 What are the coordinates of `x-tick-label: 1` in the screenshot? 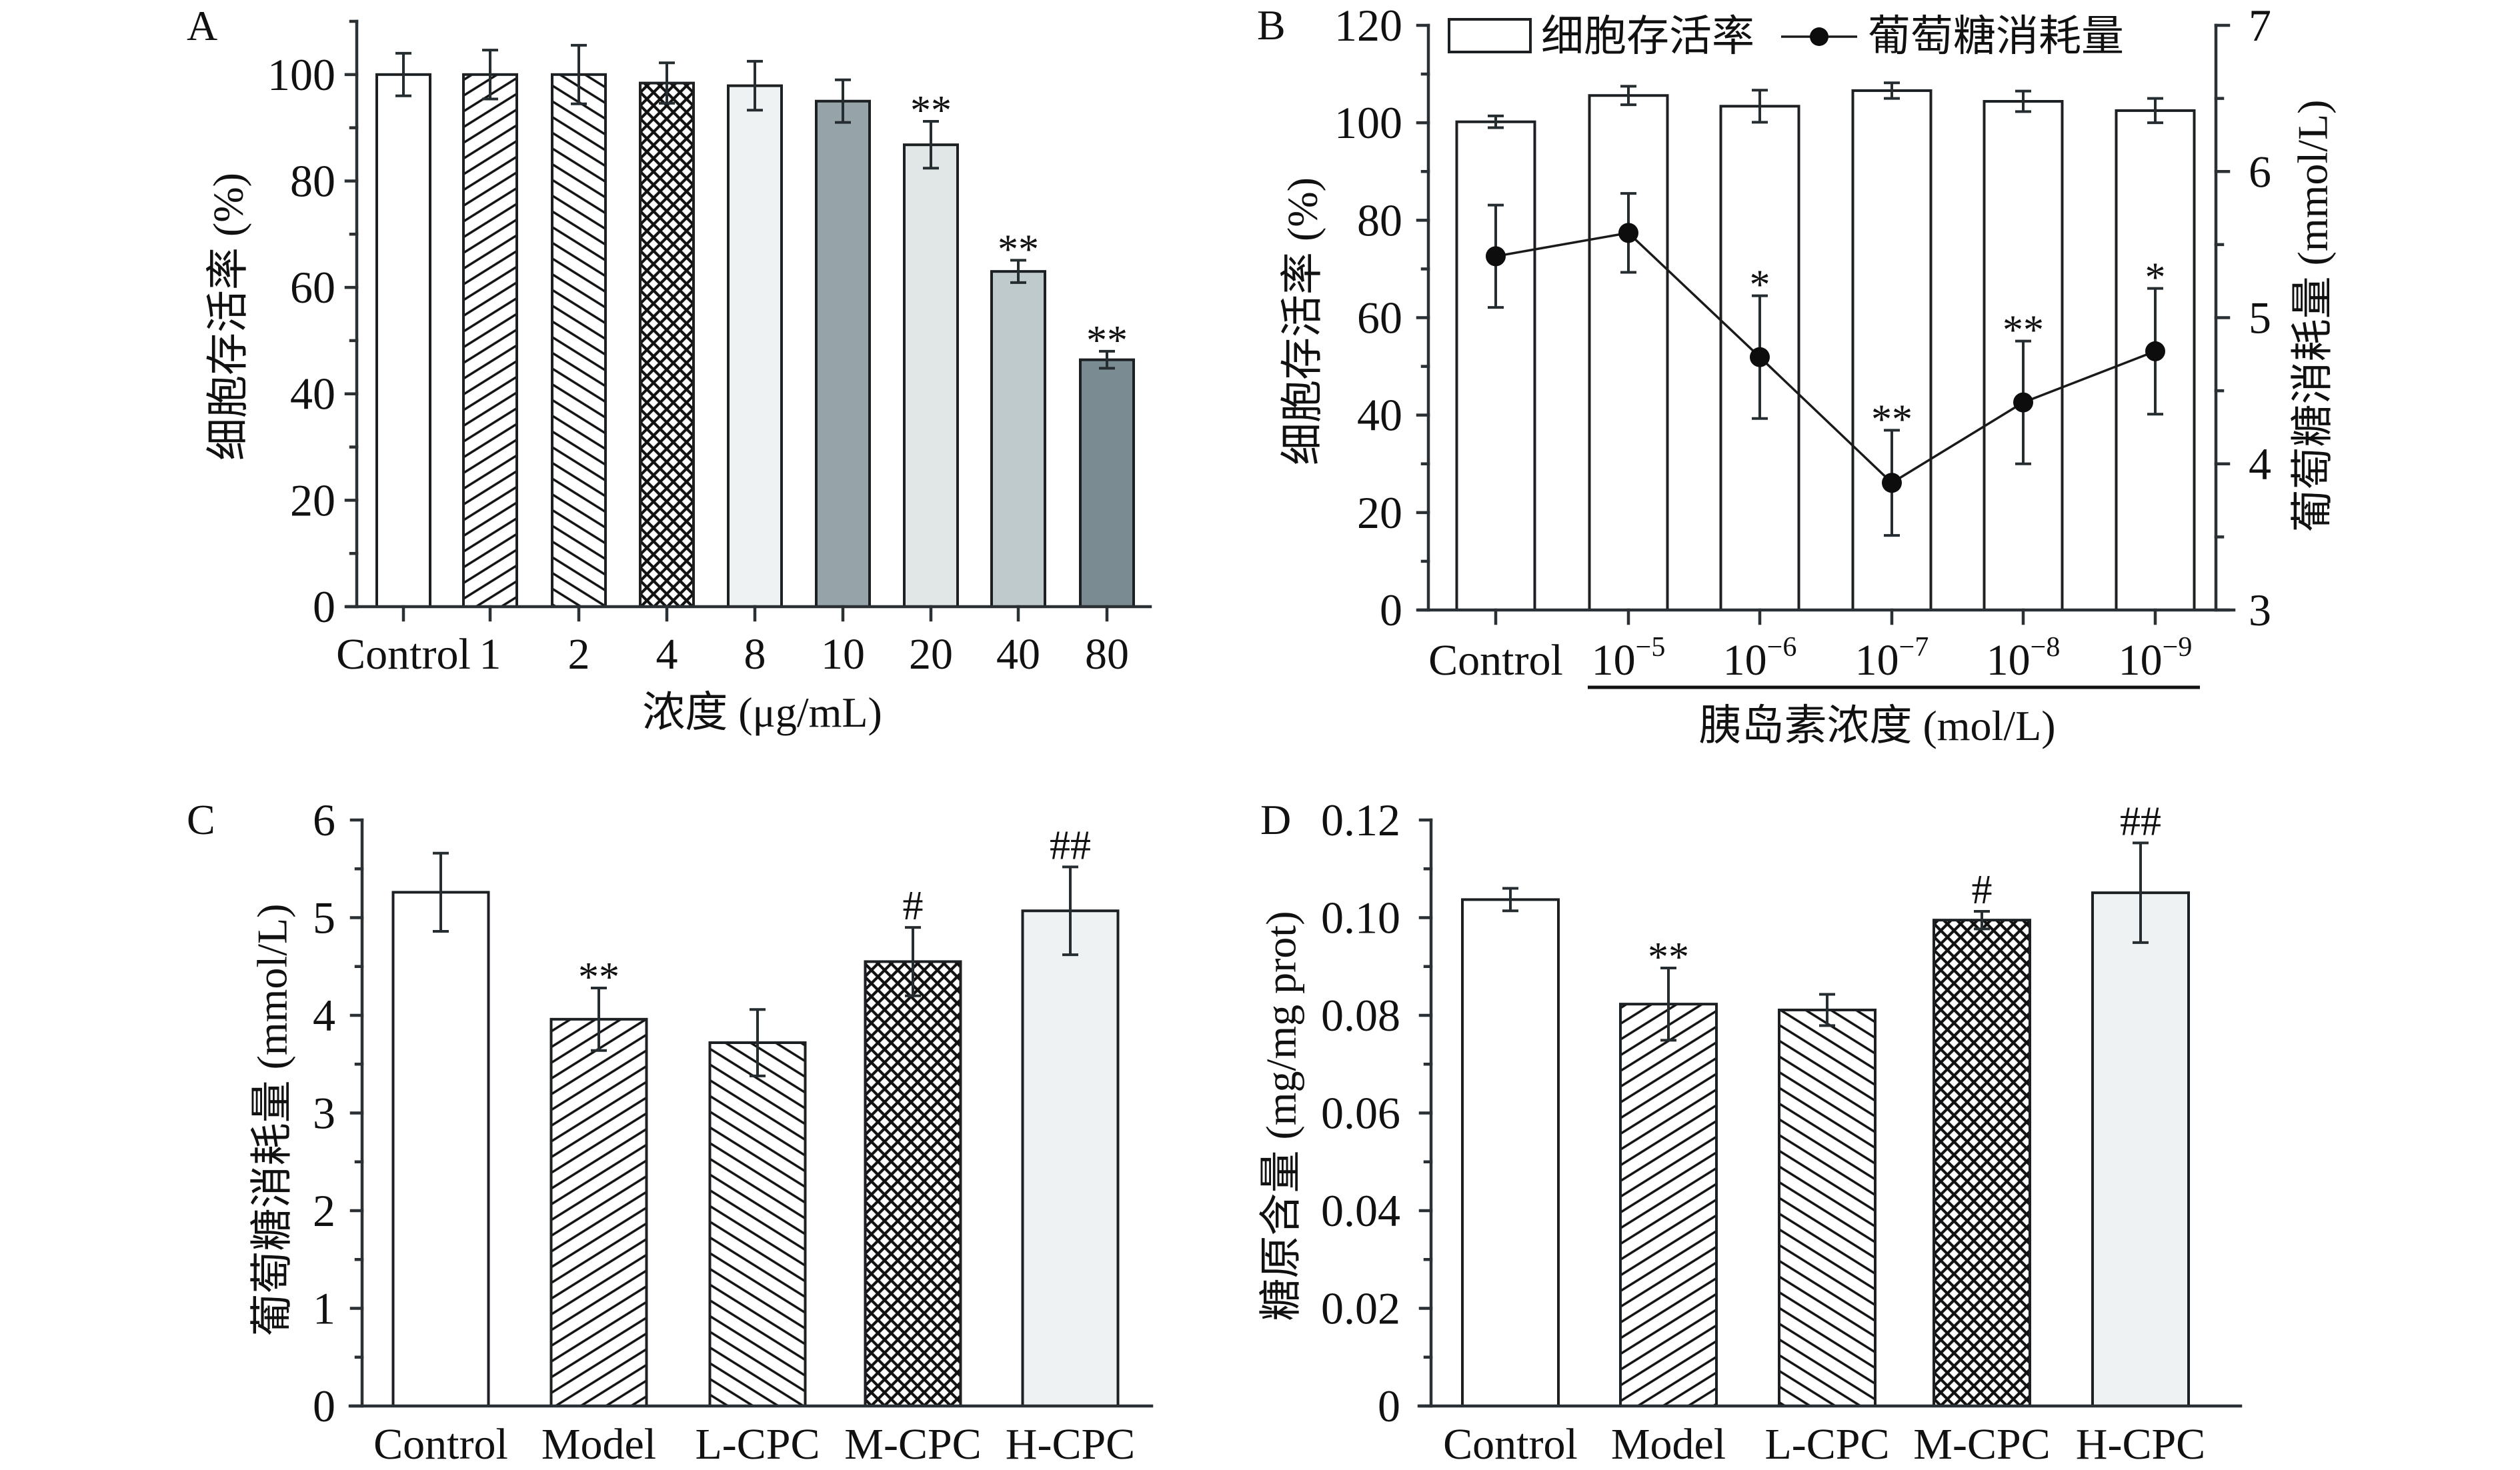 It's located at (490, 654).